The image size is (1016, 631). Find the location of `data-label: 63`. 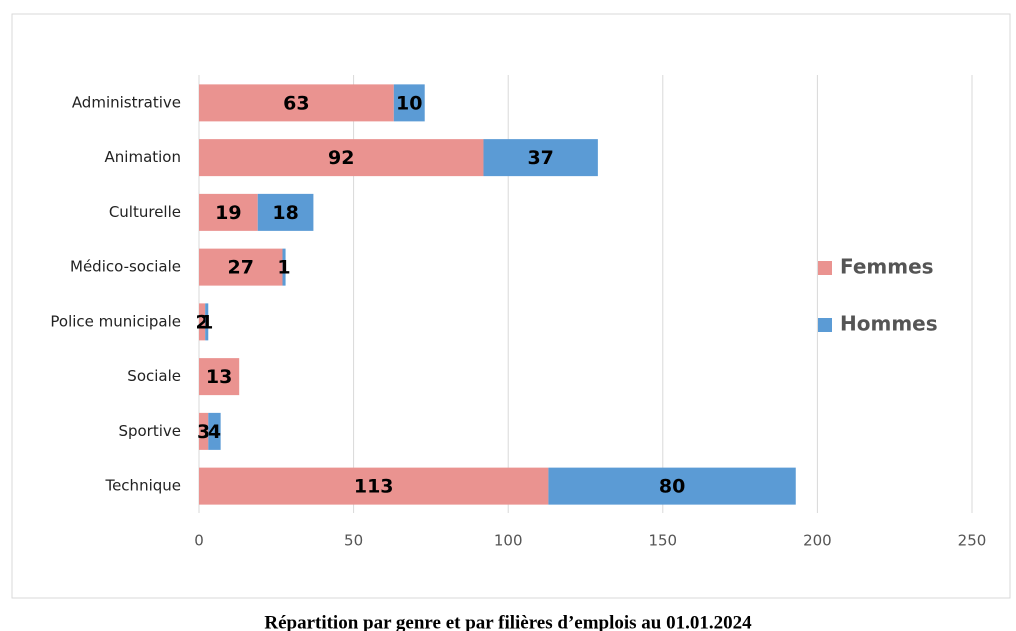

data-label: 63 is located at coordinates (296, 103).